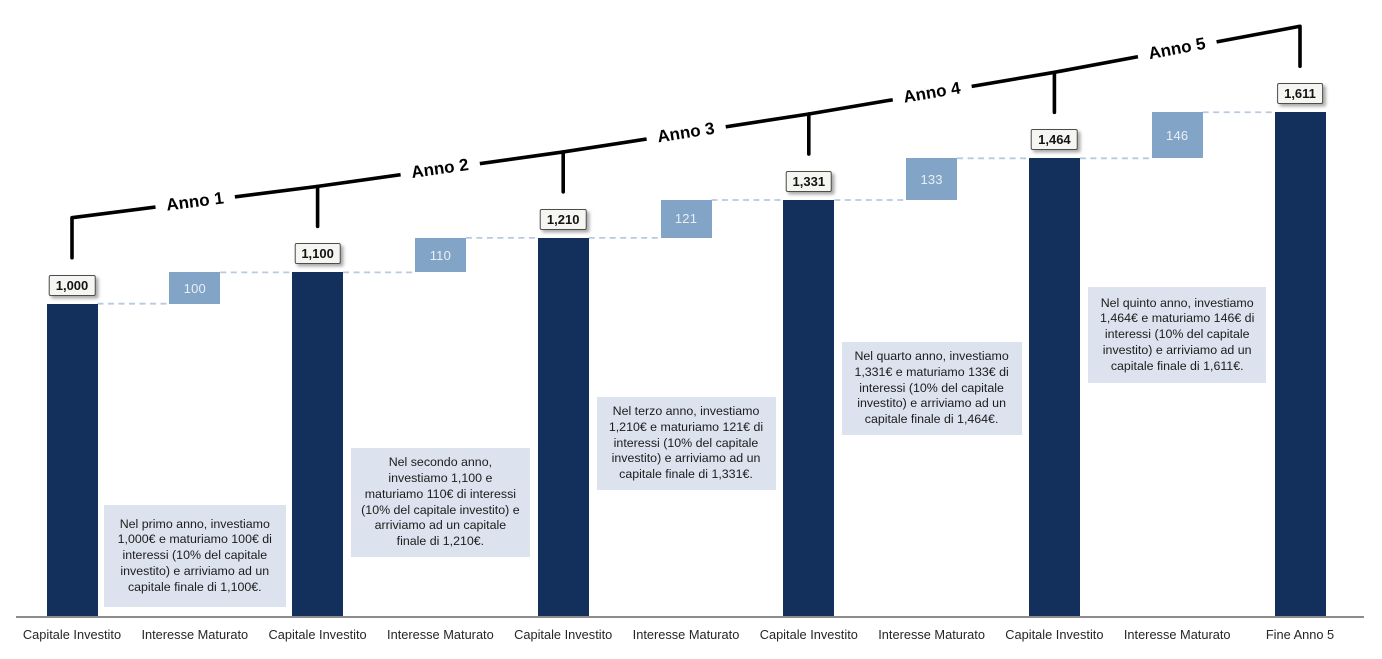 Image resolution: width=1382 pixels, height=659 pixels. I want to click on bar-value-label: 1,100, so click(317, 254).